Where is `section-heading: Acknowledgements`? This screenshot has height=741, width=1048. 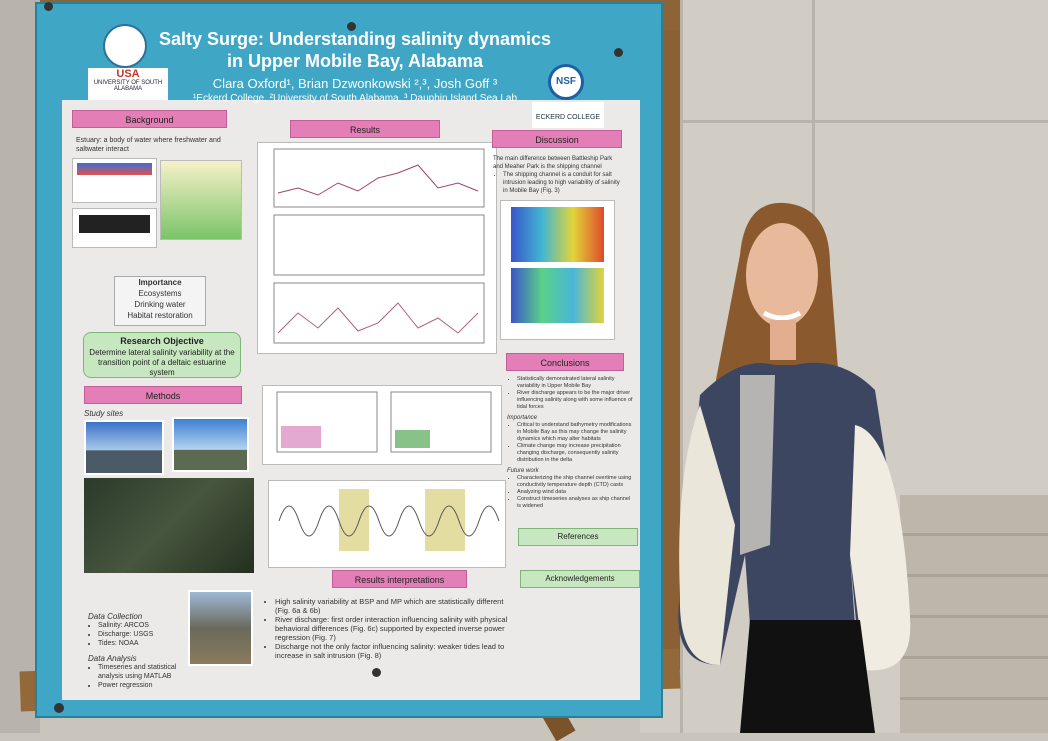
section-heading: Acknowledgements is located at coordinates (580, 579).